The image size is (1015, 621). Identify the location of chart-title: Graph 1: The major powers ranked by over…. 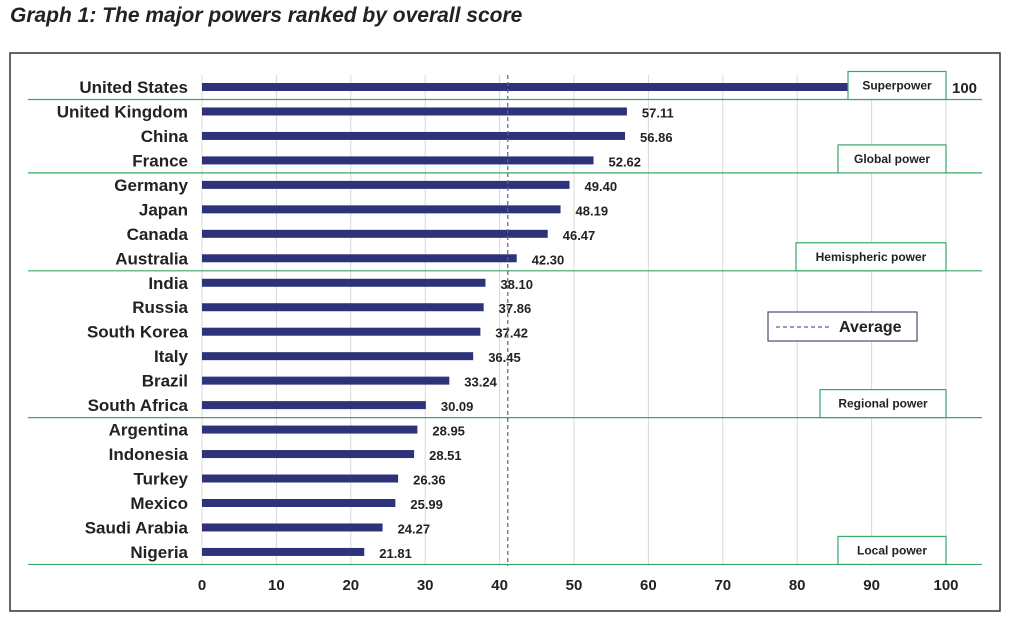
(266, 15).